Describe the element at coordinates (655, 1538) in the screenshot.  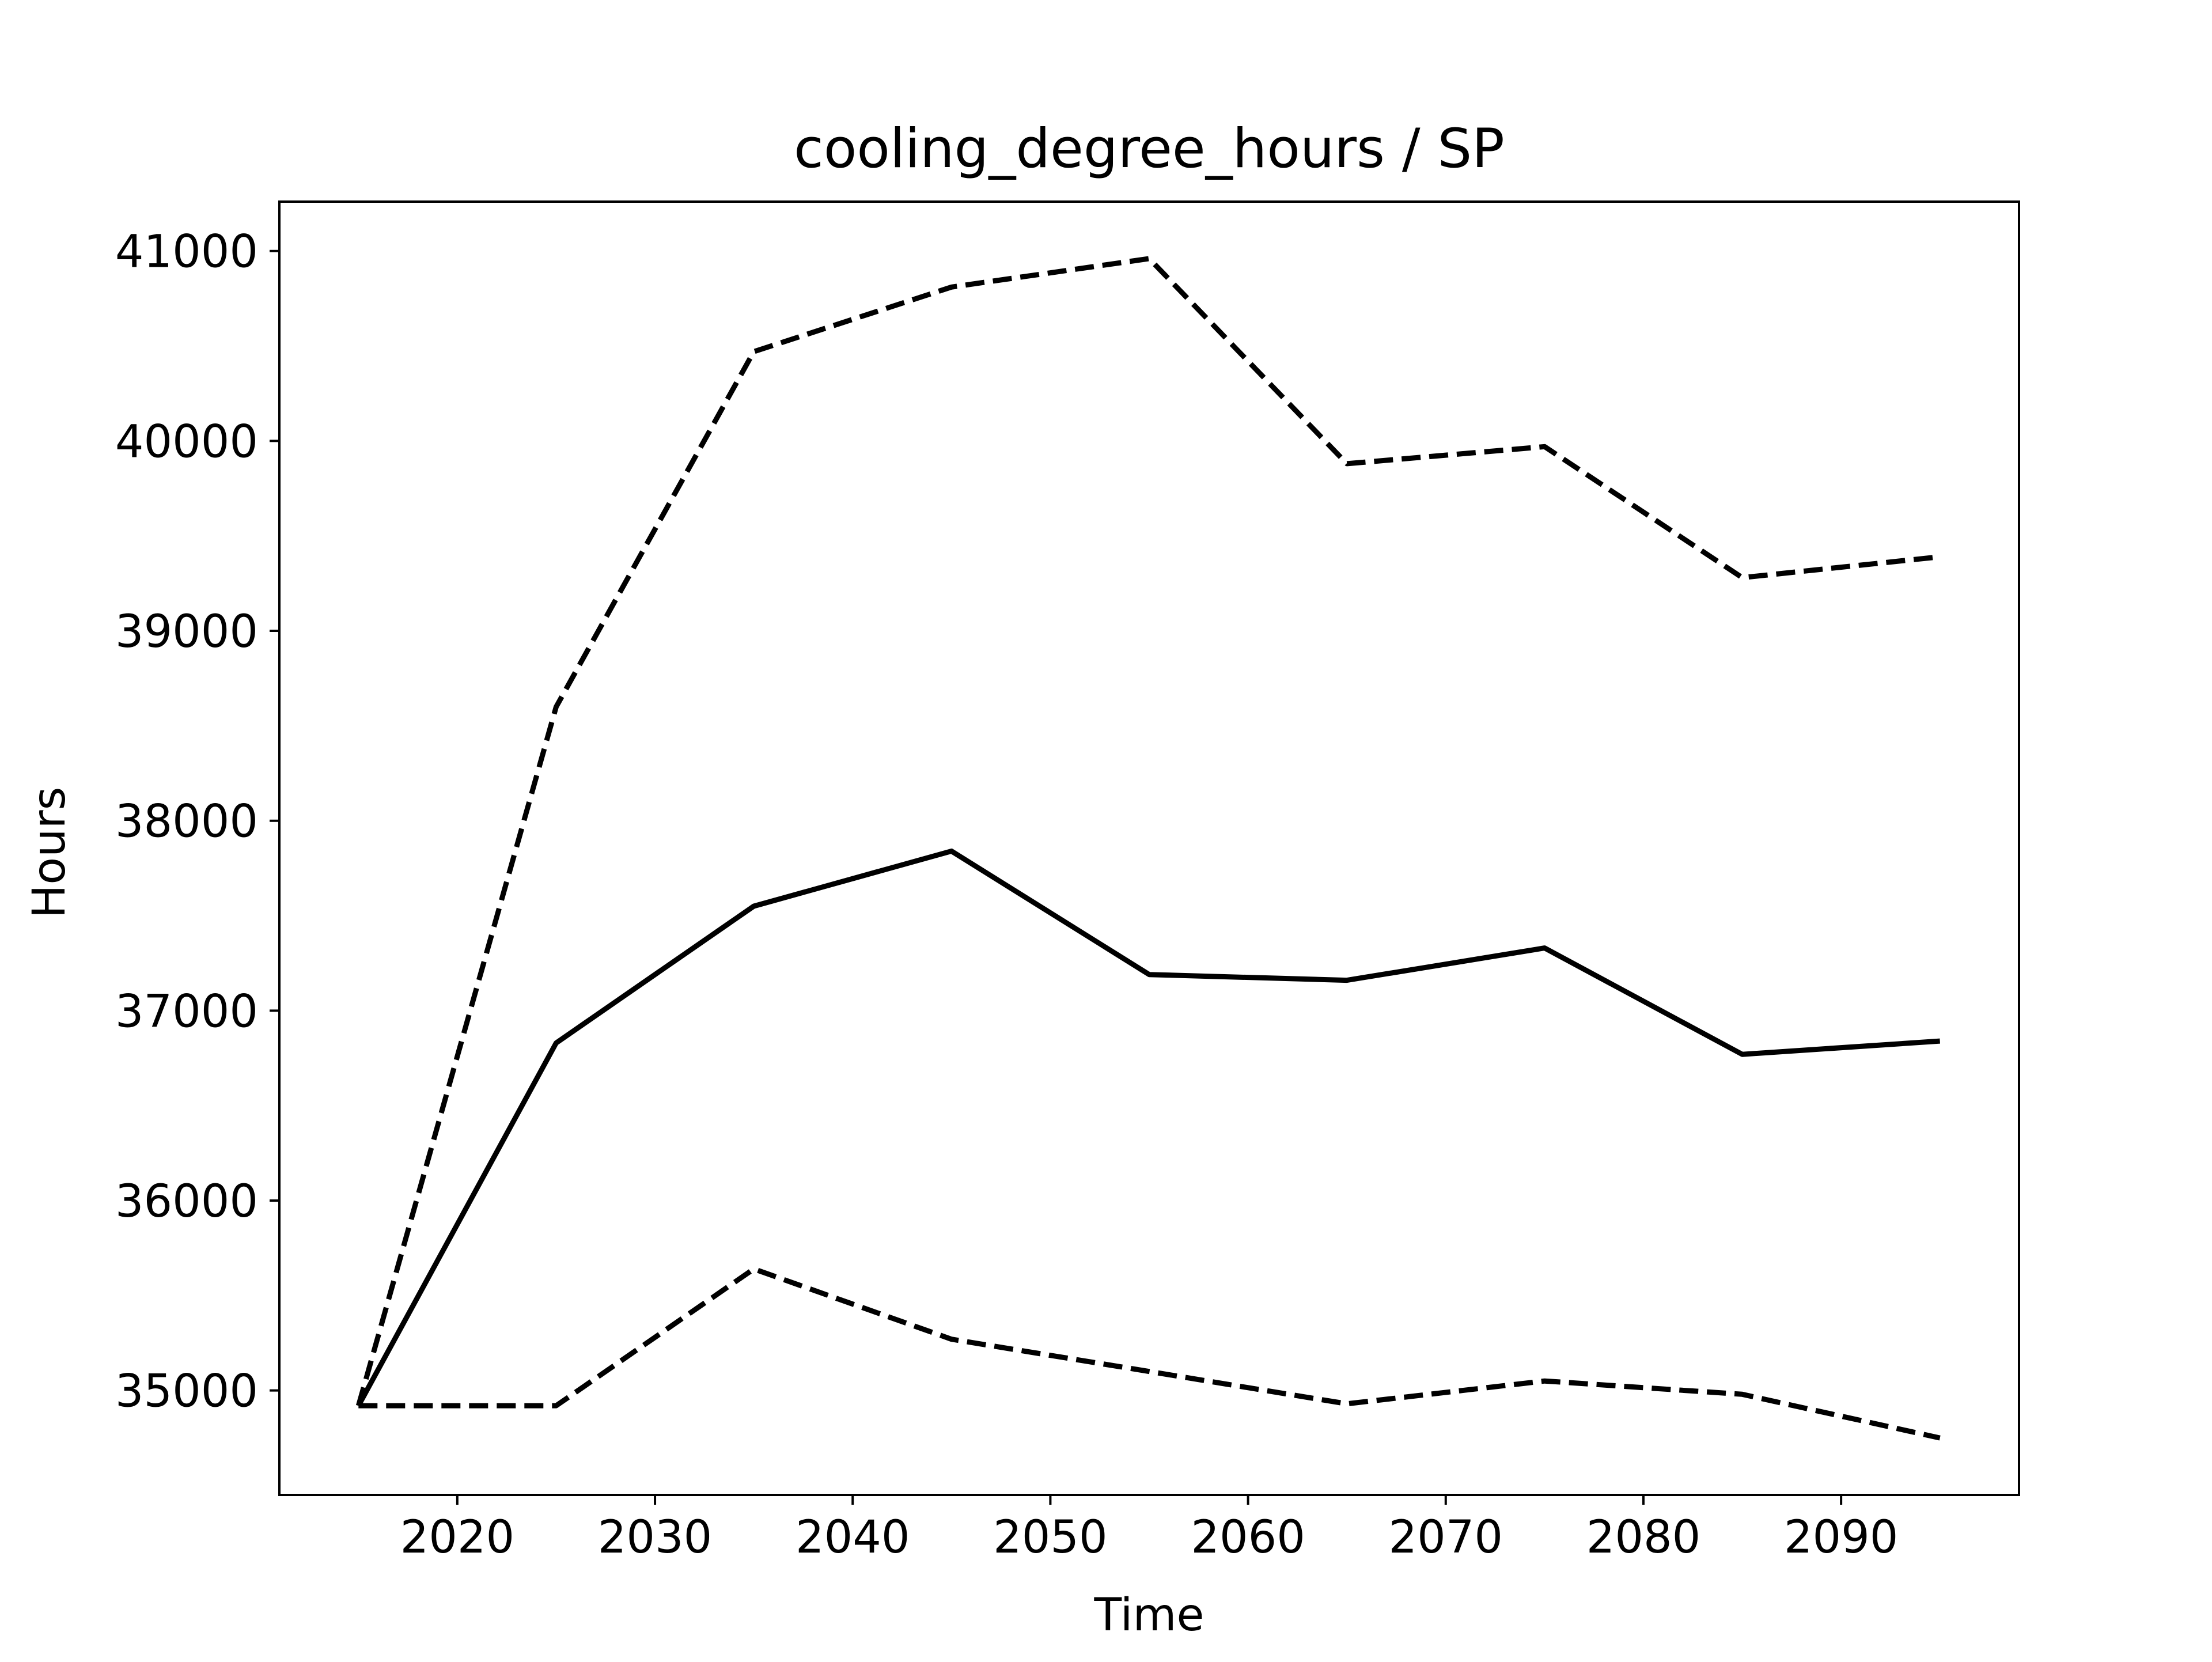
I see `x-tick-label-2030: 2030` at that location.